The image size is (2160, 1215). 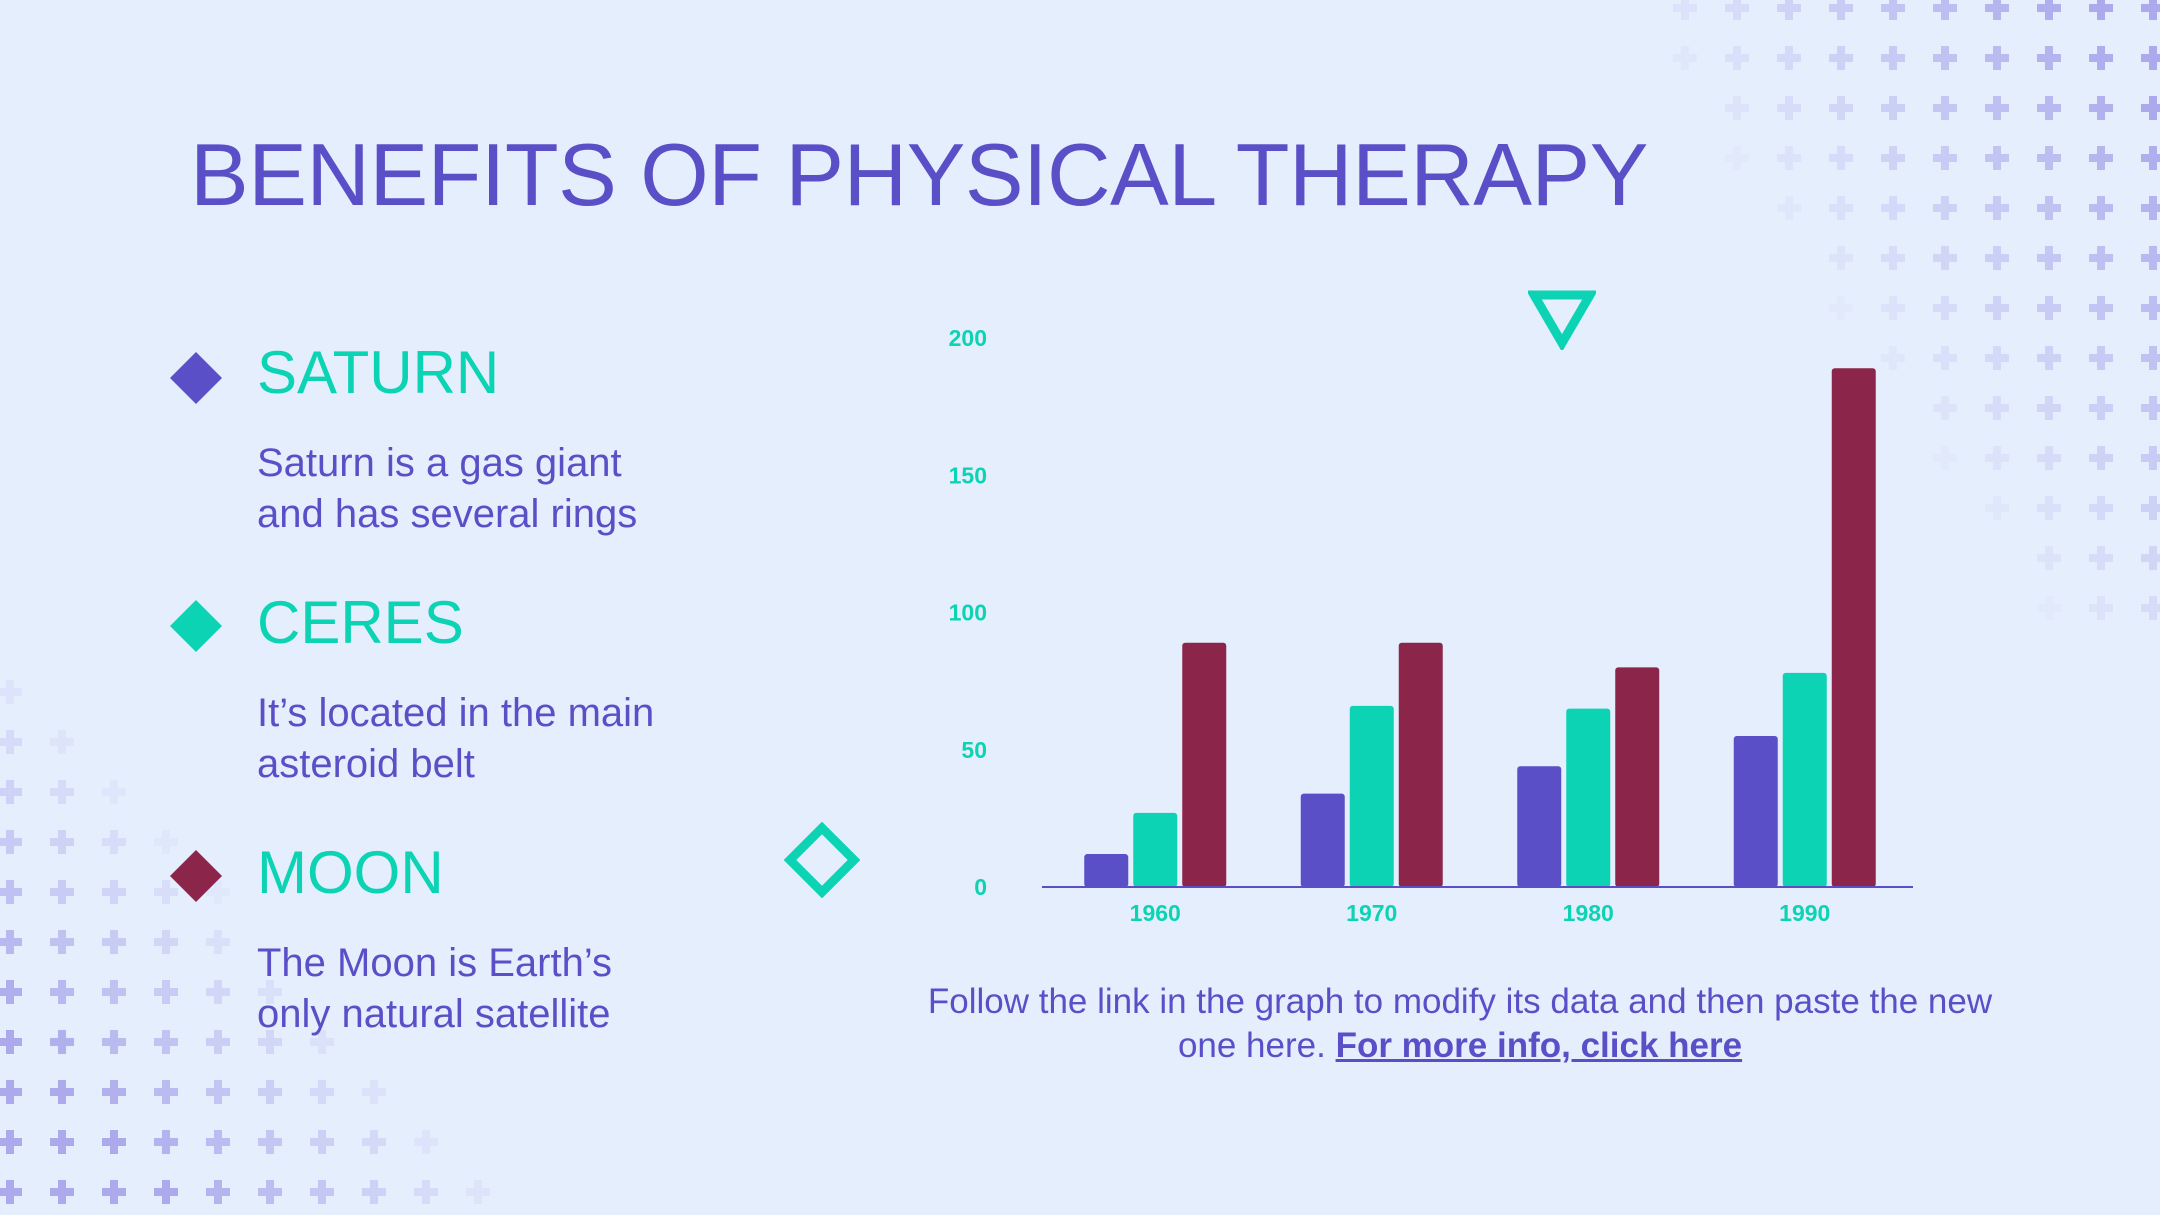 What do you see at coordinates (456, 738) in the screenshot?
I see `item-desc-ceres: It’s located in the main asteroid belt` at bounding box center [456, 738].